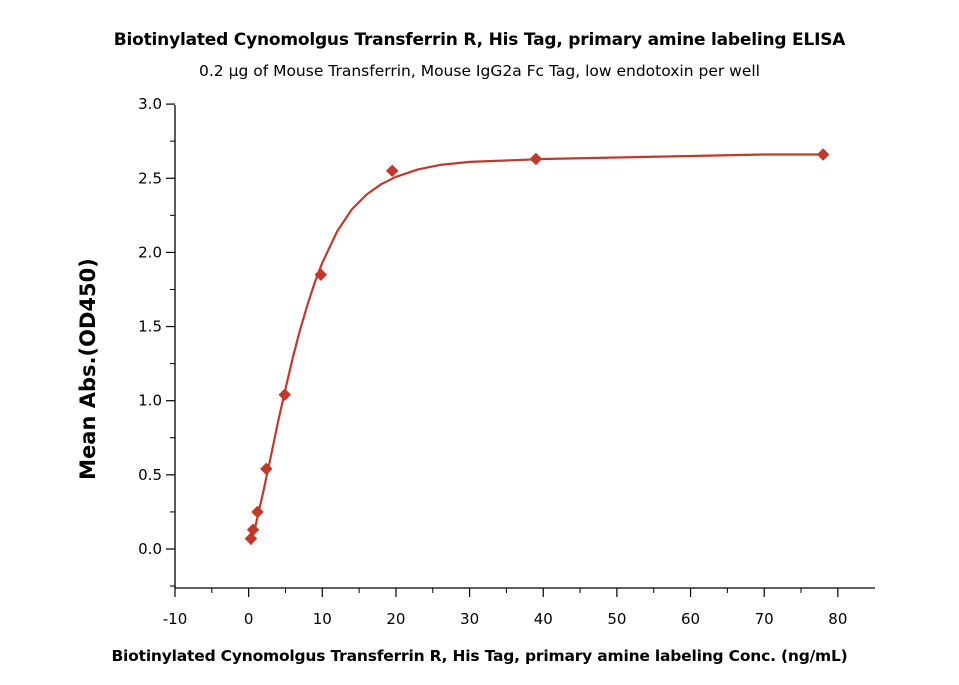 This screenshot has width=959, height=685. I want to click on y-tick-label: 3.0, so click(150, 104).